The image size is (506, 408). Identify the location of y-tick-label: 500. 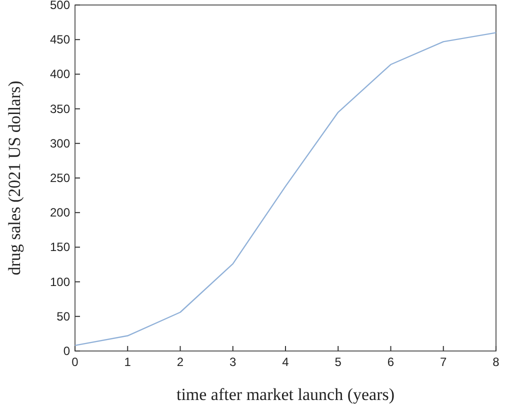
(60, 6).